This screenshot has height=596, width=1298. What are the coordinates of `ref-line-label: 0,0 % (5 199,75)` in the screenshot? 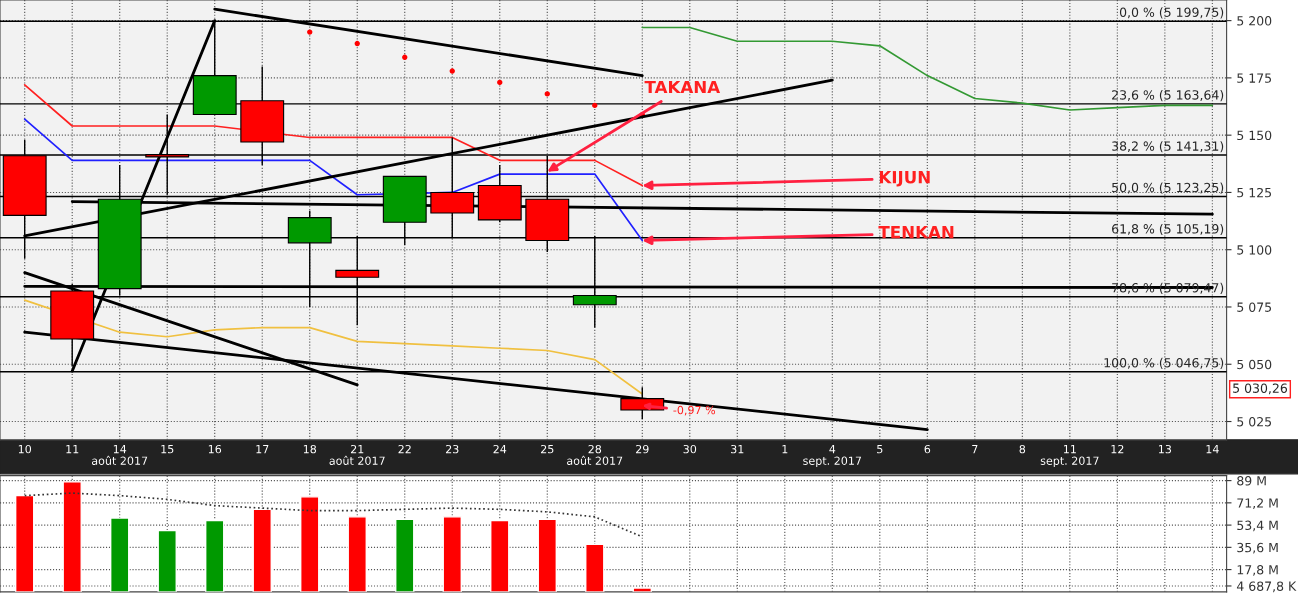 It's located at (1171, 13).